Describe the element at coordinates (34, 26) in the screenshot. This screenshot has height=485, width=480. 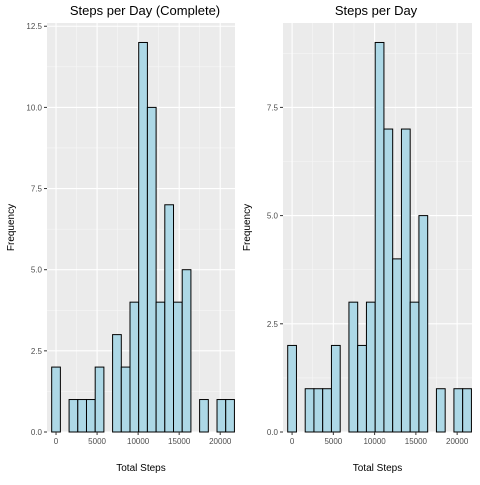
I see `y-tick-label: 12.5` at that location.